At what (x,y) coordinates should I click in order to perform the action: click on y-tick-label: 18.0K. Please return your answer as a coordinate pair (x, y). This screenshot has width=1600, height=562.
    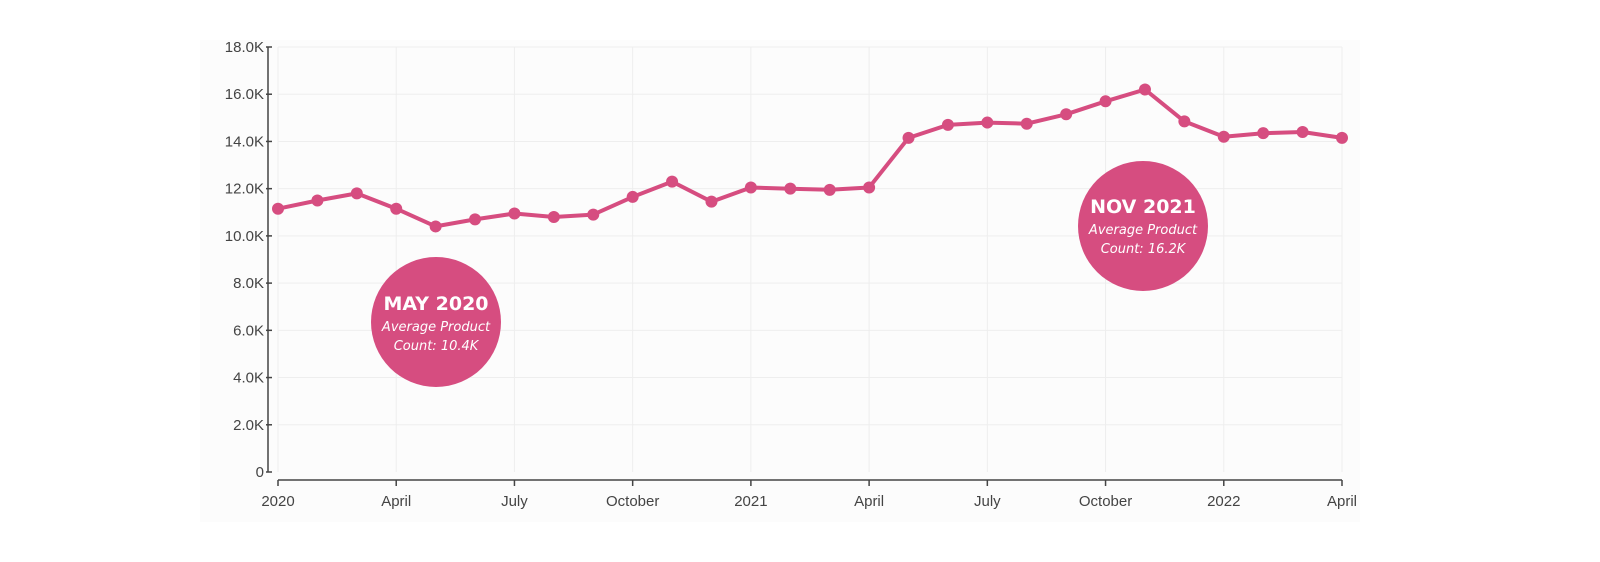
    Looking at the image, I should click on (244, 47).